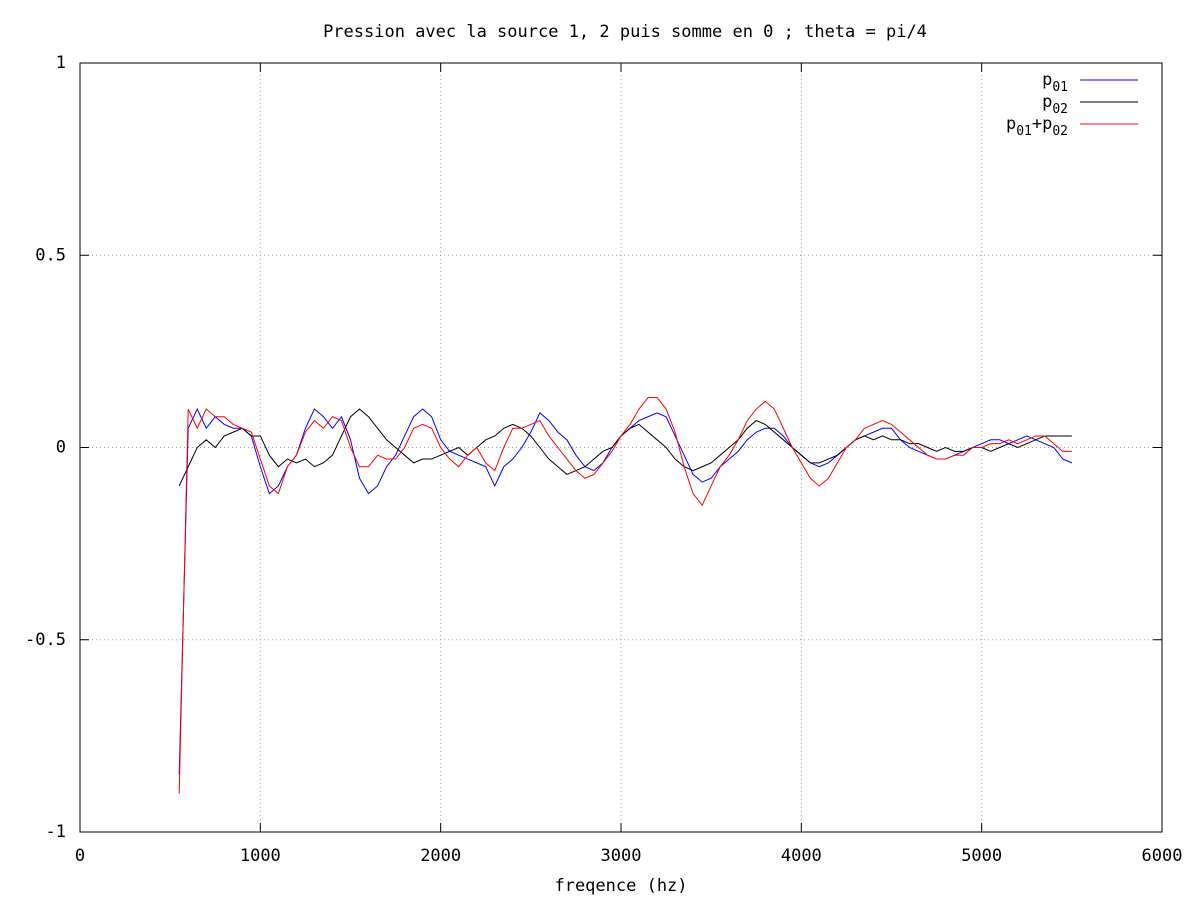 This screenshot has height=900, width=1200. Describe the element at coordinates (56, 832) in the screenshot. I see `y-tick-label: -1` at that location.